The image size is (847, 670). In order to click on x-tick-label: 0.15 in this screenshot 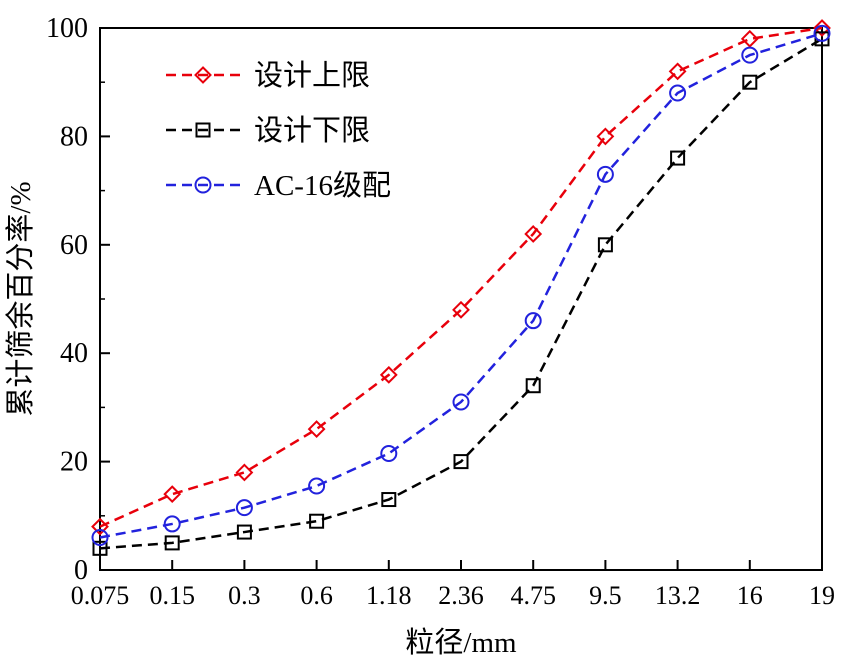, I will do `click(172, 595)`.